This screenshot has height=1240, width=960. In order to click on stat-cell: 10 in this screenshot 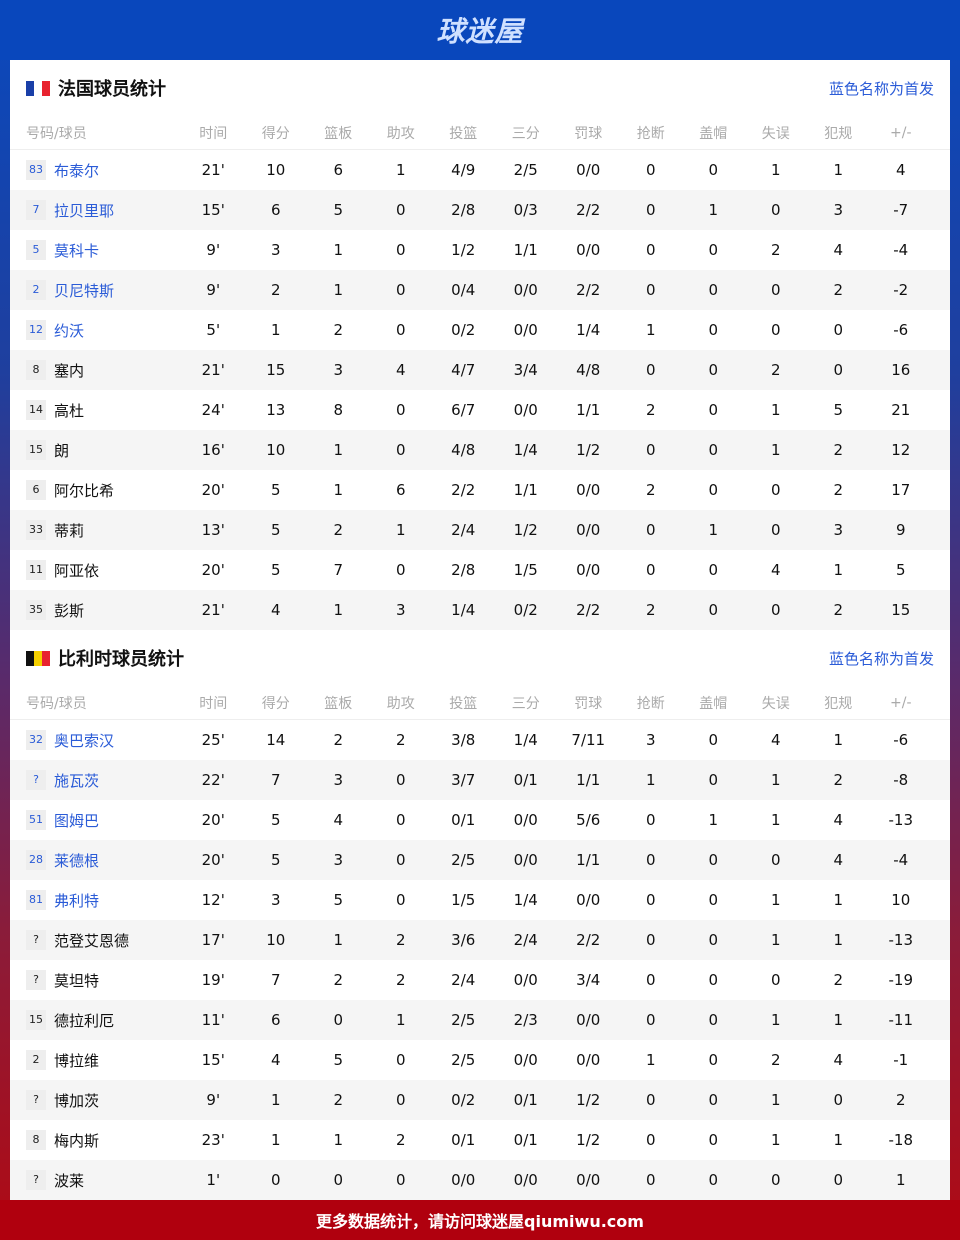, I will do `click(901, 900)`.